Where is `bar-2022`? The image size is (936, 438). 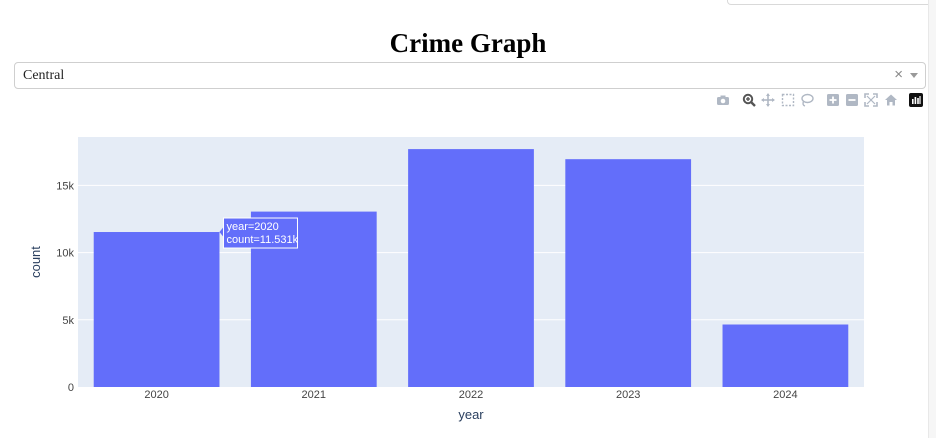
bar-2022 is located at coordinates (471, 268).